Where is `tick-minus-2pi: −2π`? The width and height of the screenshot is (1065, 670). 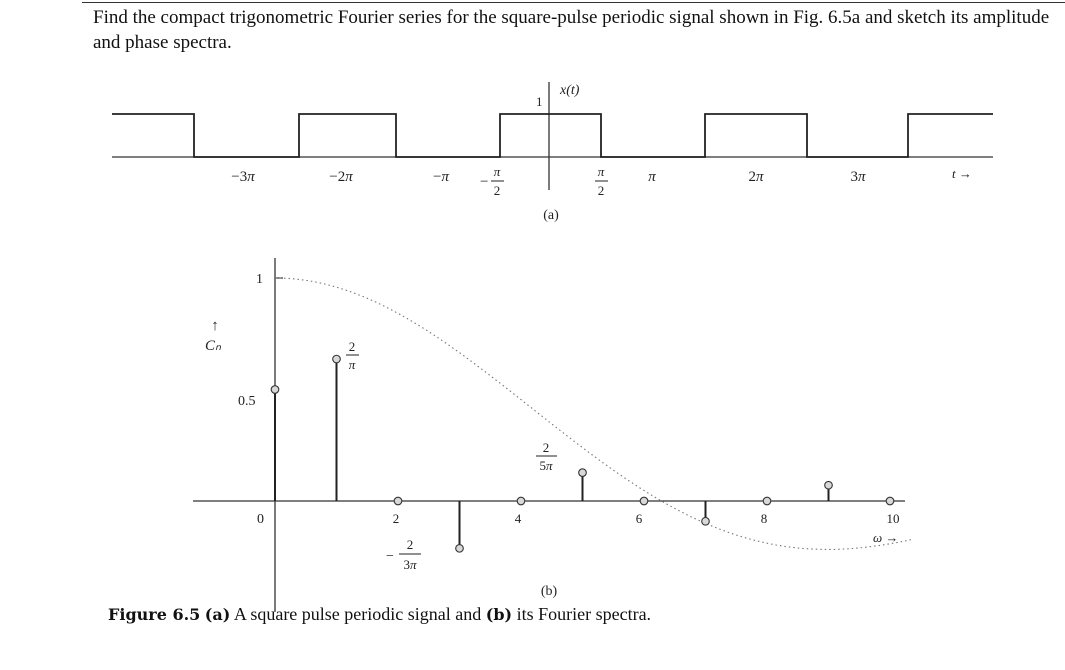 tick-minus-2pi: −2π is located at coordinates (341, 177).